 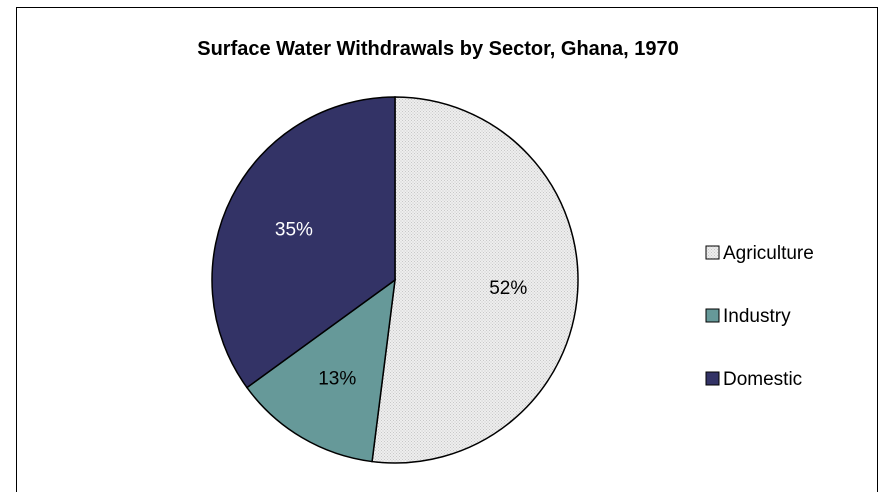 What do you see at coordinates (712, 252) in the screenshot?
I see `legend-swatch-agriculture` at bounding box center [712, 252].